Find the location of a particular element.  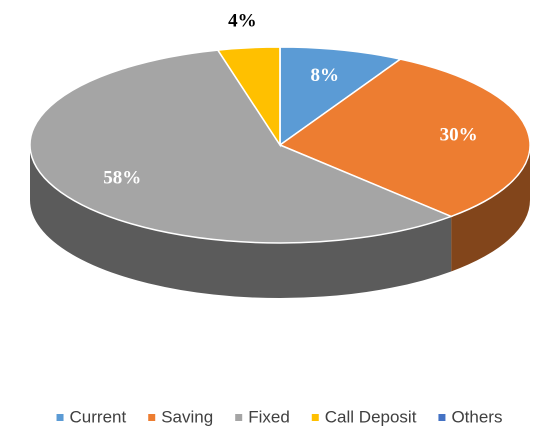

legend-label: Fixed is located at coordinates (269, 416).